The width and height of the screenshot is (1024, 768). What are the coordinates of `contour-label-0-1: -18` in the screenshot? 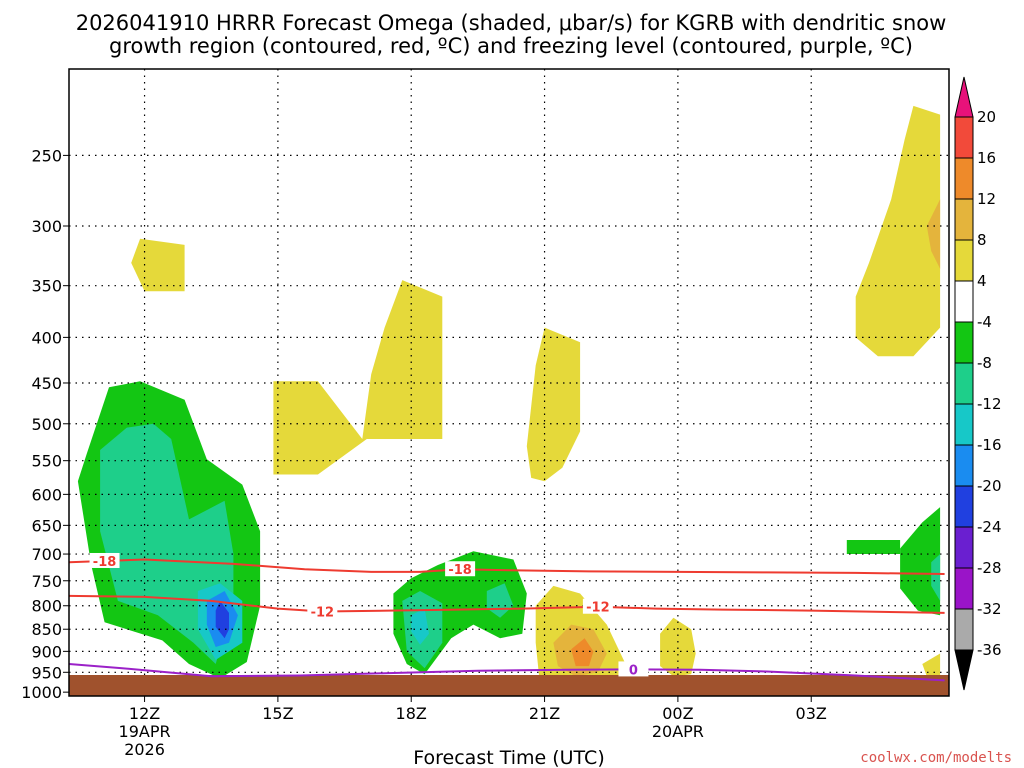 It's located at (460, 570).